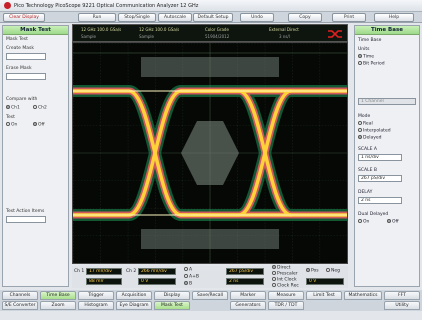 The height and width of the screenshot is (320, 422). I want to click on tab-limit-test: Limit Test, so click(324, 295).